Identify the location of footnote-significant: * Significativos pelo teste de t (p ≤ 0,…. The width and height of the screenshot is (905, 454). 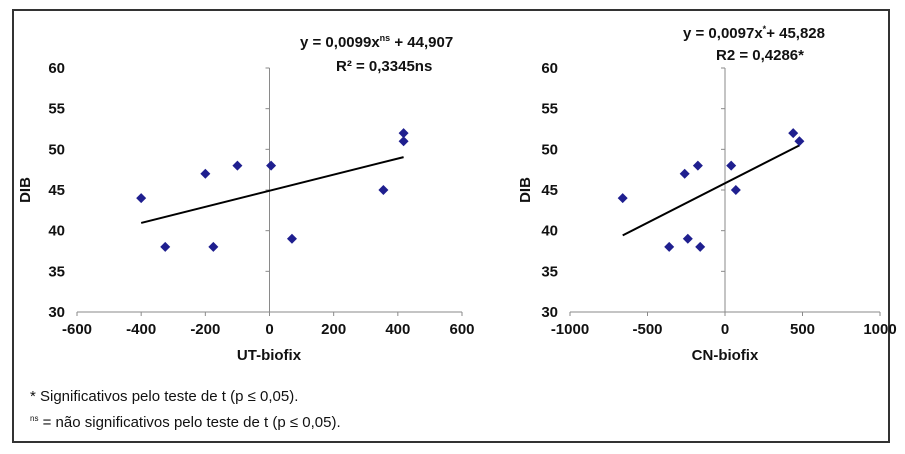
(164, 396).